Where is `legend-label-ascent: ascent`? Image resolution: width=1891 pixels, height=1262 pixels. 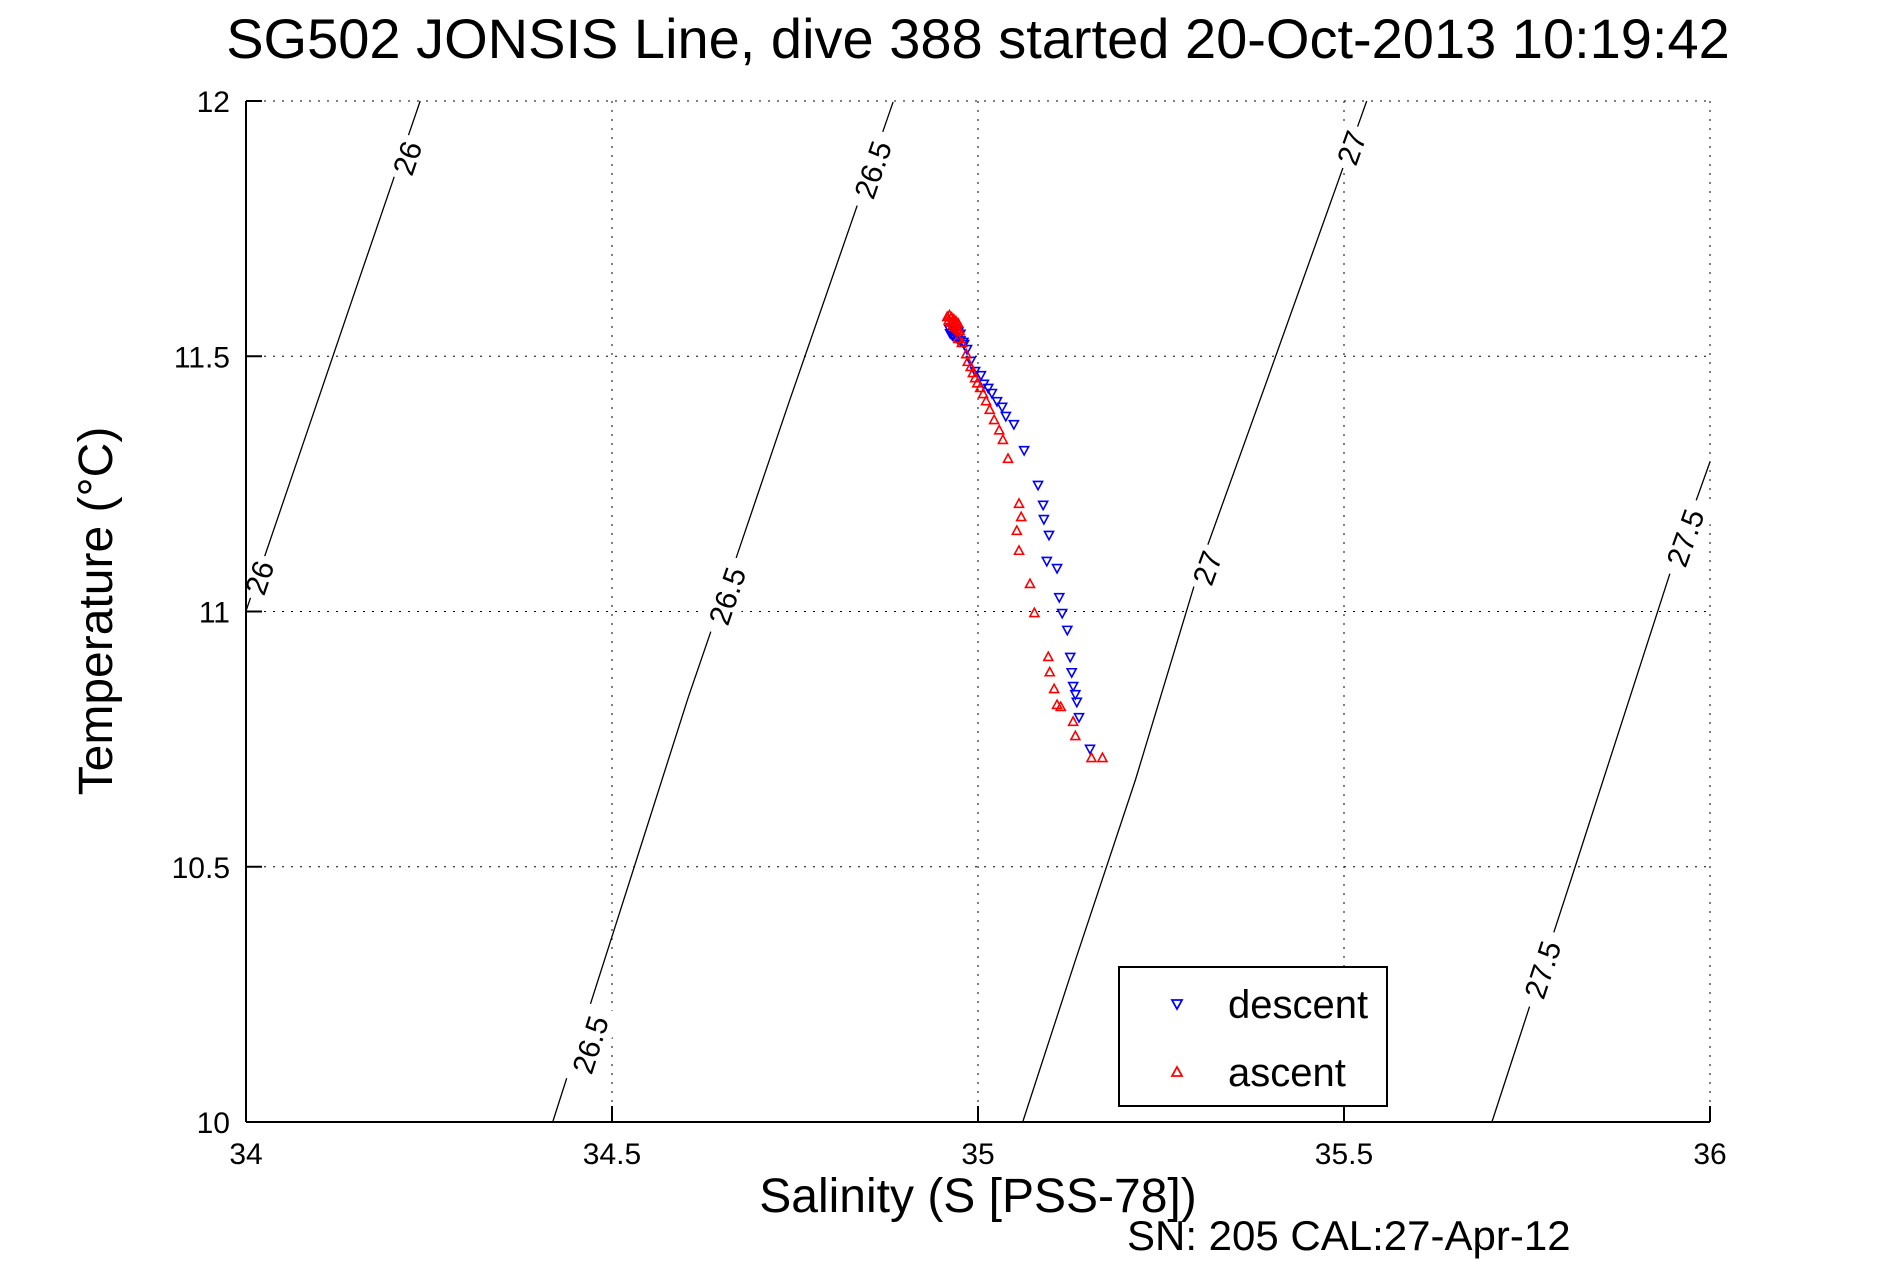 legend-label-ascent: ascent is located at coordinates (1287, 1073).